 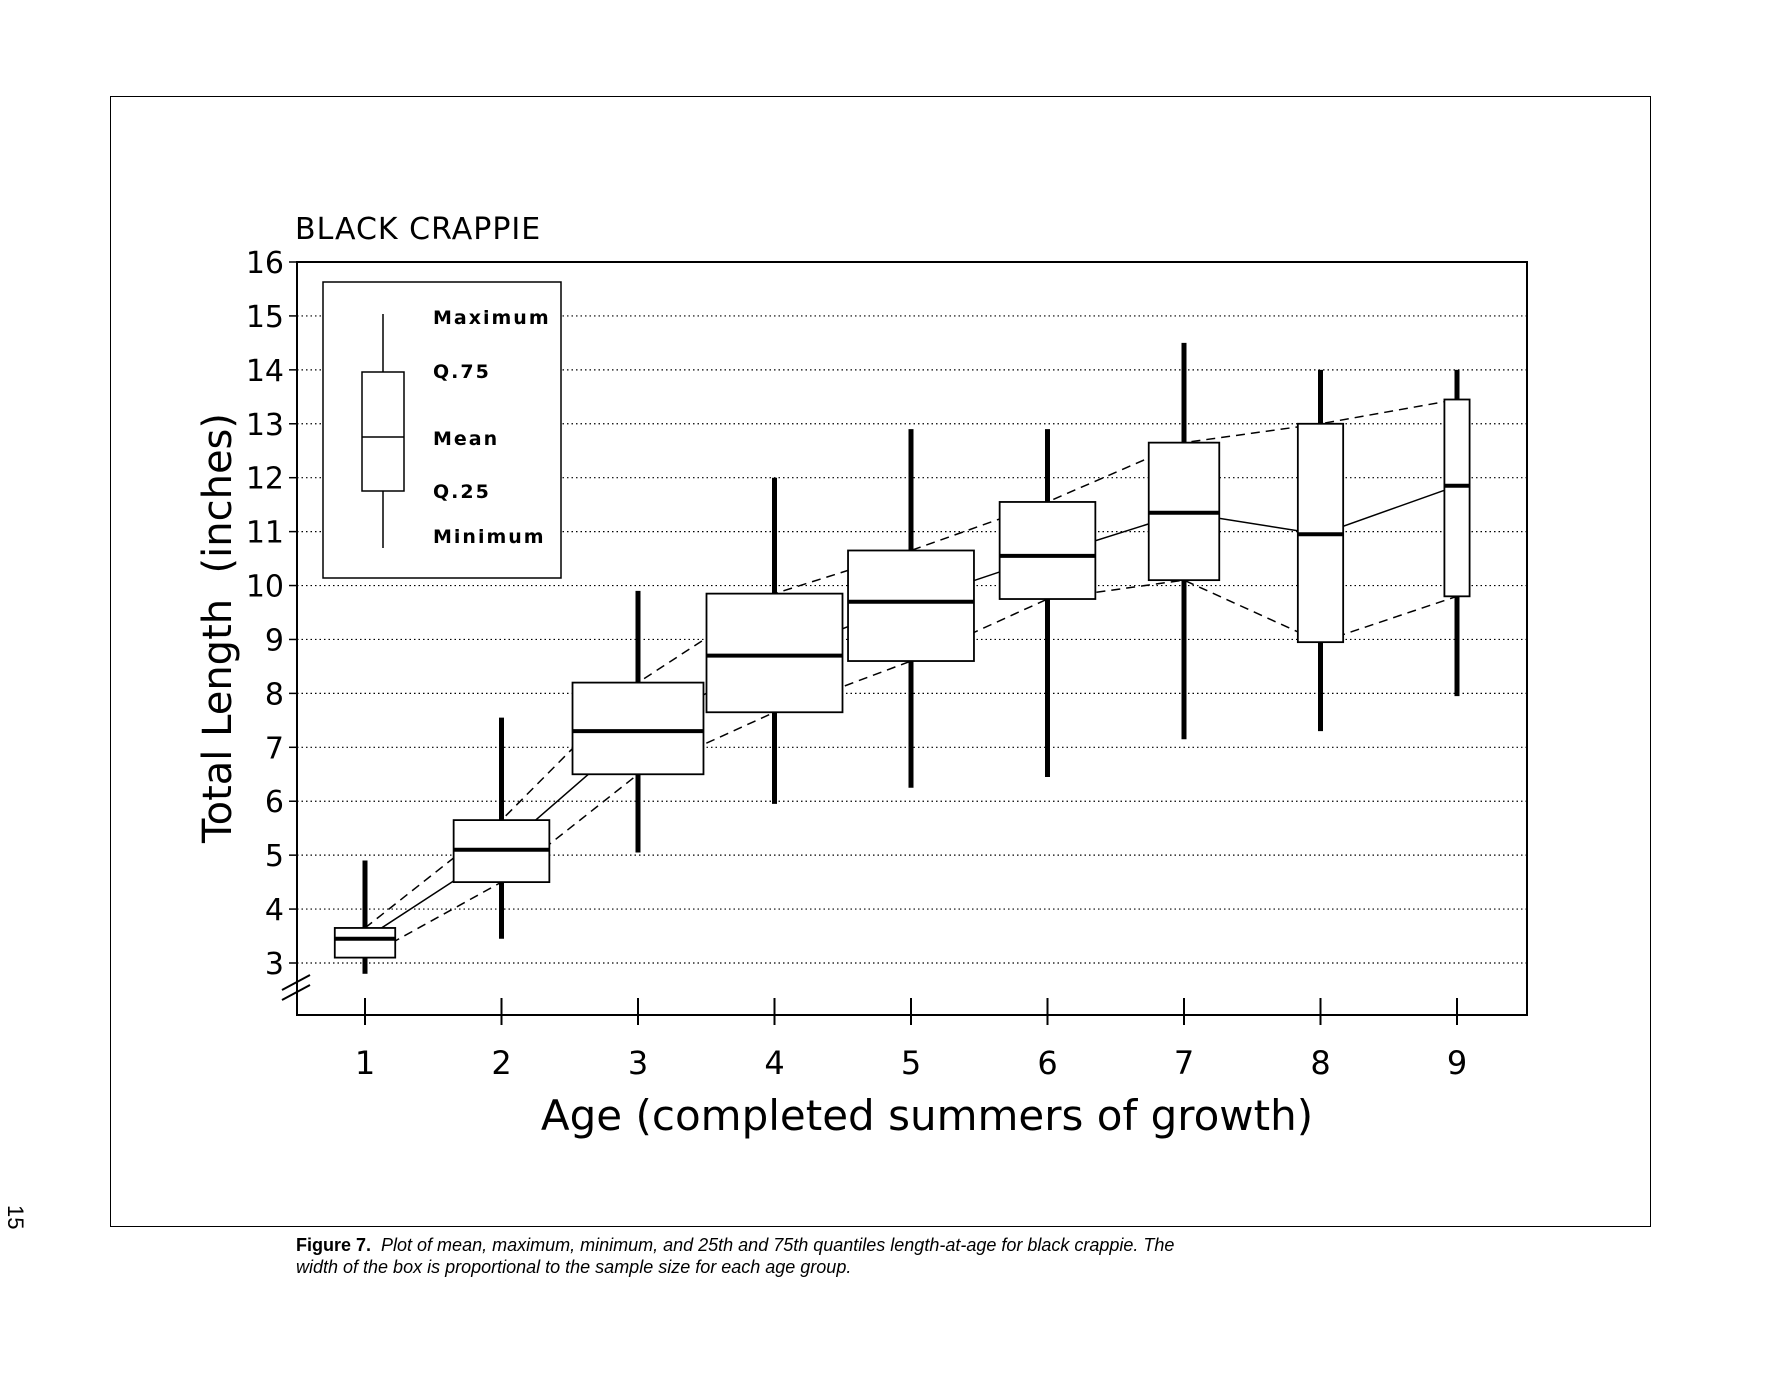 I want to click on y-tick-label: 11, so click(x=265, y=533).